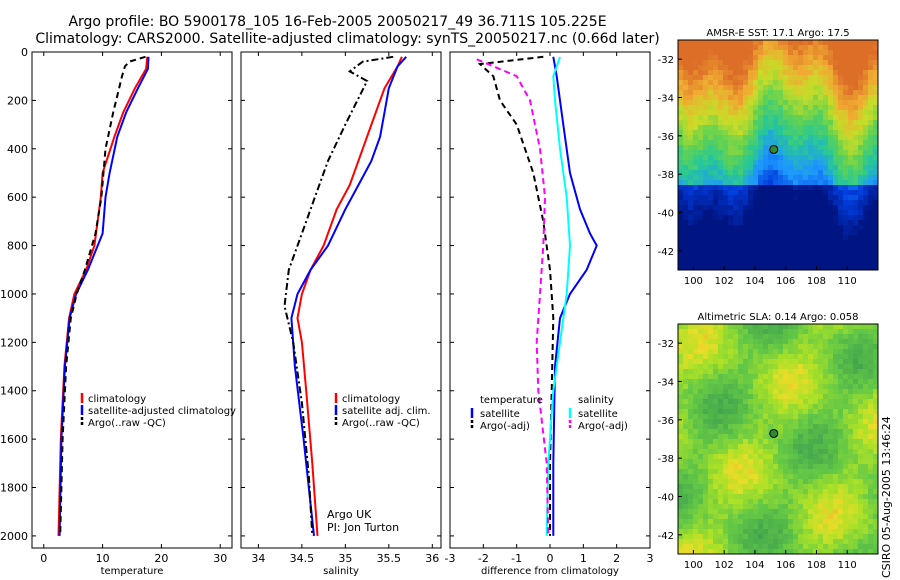 This screenshot has width=900, height=580. Describe the element at coordinates (583, 558) in the screenshot. I see `x-tick-label: 1` at that location.